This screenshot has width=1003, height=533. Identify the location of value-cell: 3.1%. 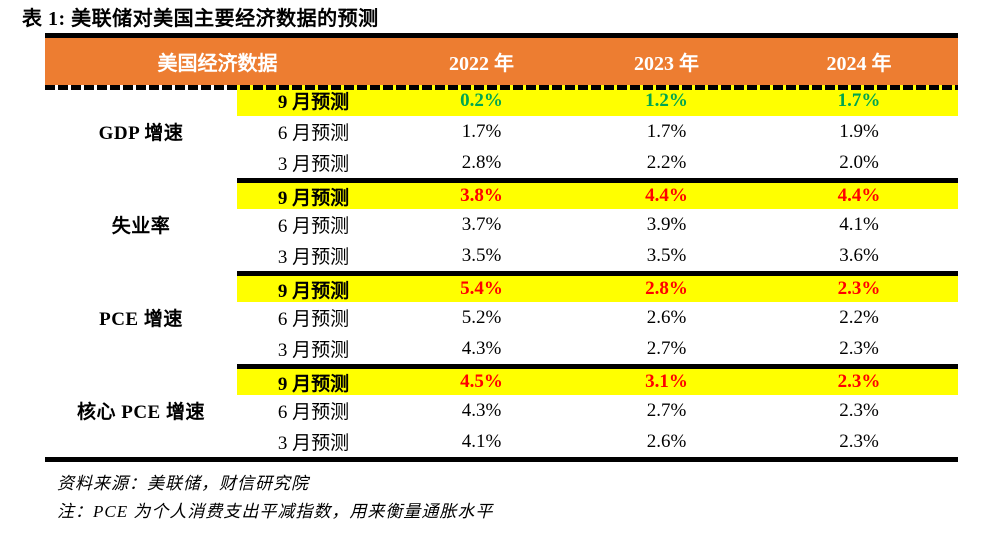
(666, 379).